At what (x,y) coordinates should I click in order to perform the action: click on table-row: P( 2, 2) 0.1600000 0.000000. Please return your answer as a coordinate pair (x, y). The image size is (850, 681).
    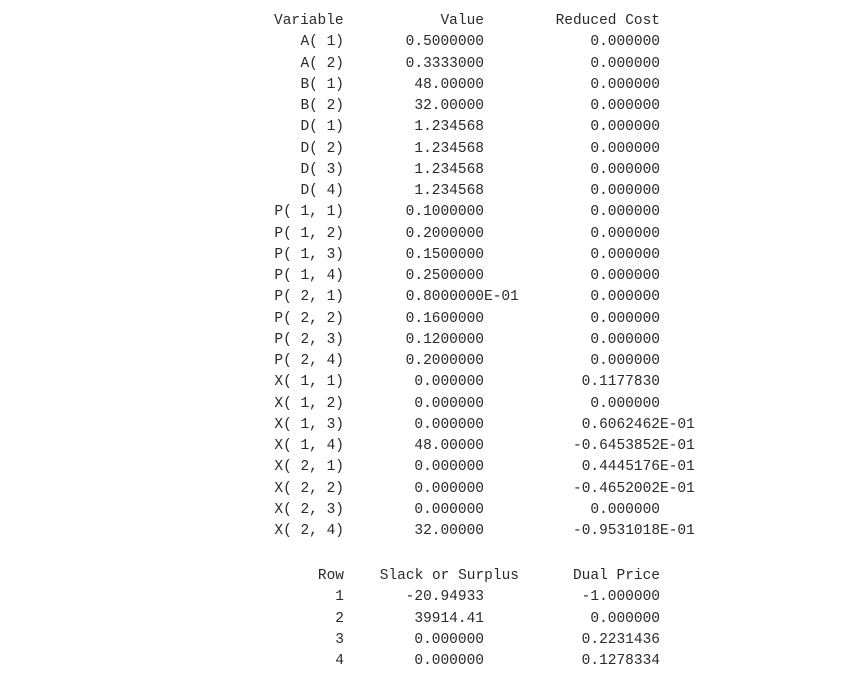
    Looking at the image, I should click on (425, 319).